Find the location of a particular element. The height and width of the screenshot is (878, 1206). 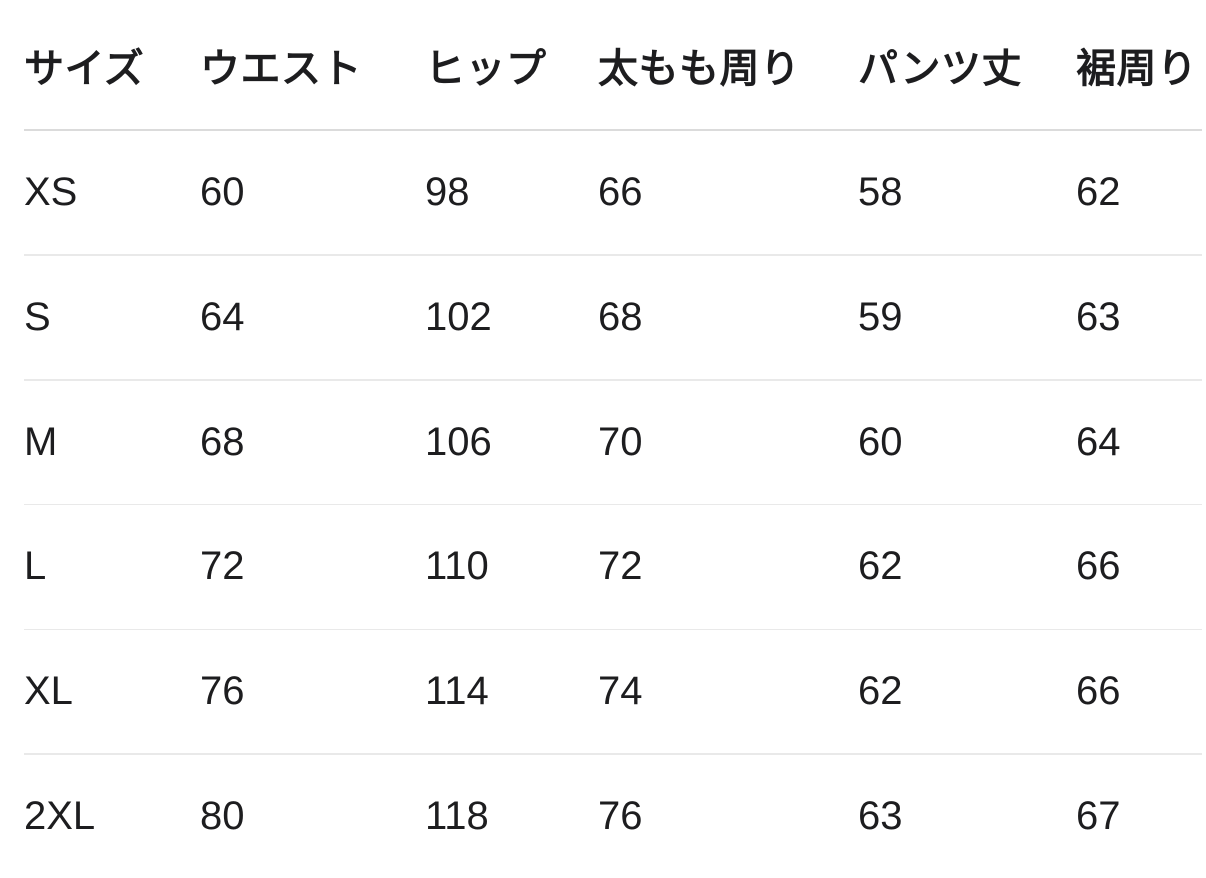

column-header-hem: 裾周り is located at coordinates (1137, 68).